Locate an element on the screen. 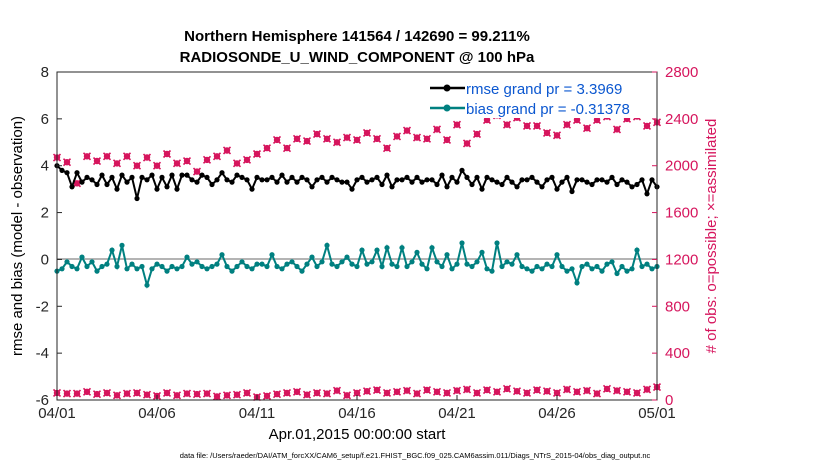  legend-rmse-label: rmse grand pr = 3.3969 is located at coordinates (544, 89).